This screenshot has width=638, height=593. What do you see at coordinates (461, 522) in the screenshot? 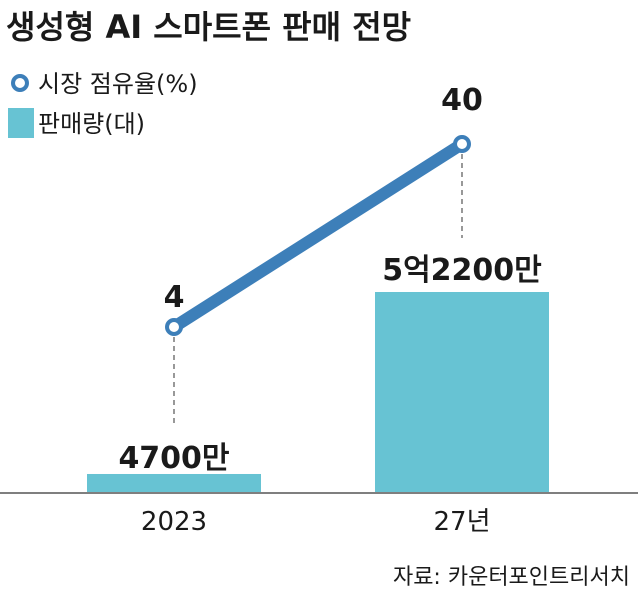
I see `x-tick-label-2: 27년` at bounding box center [461, 522].